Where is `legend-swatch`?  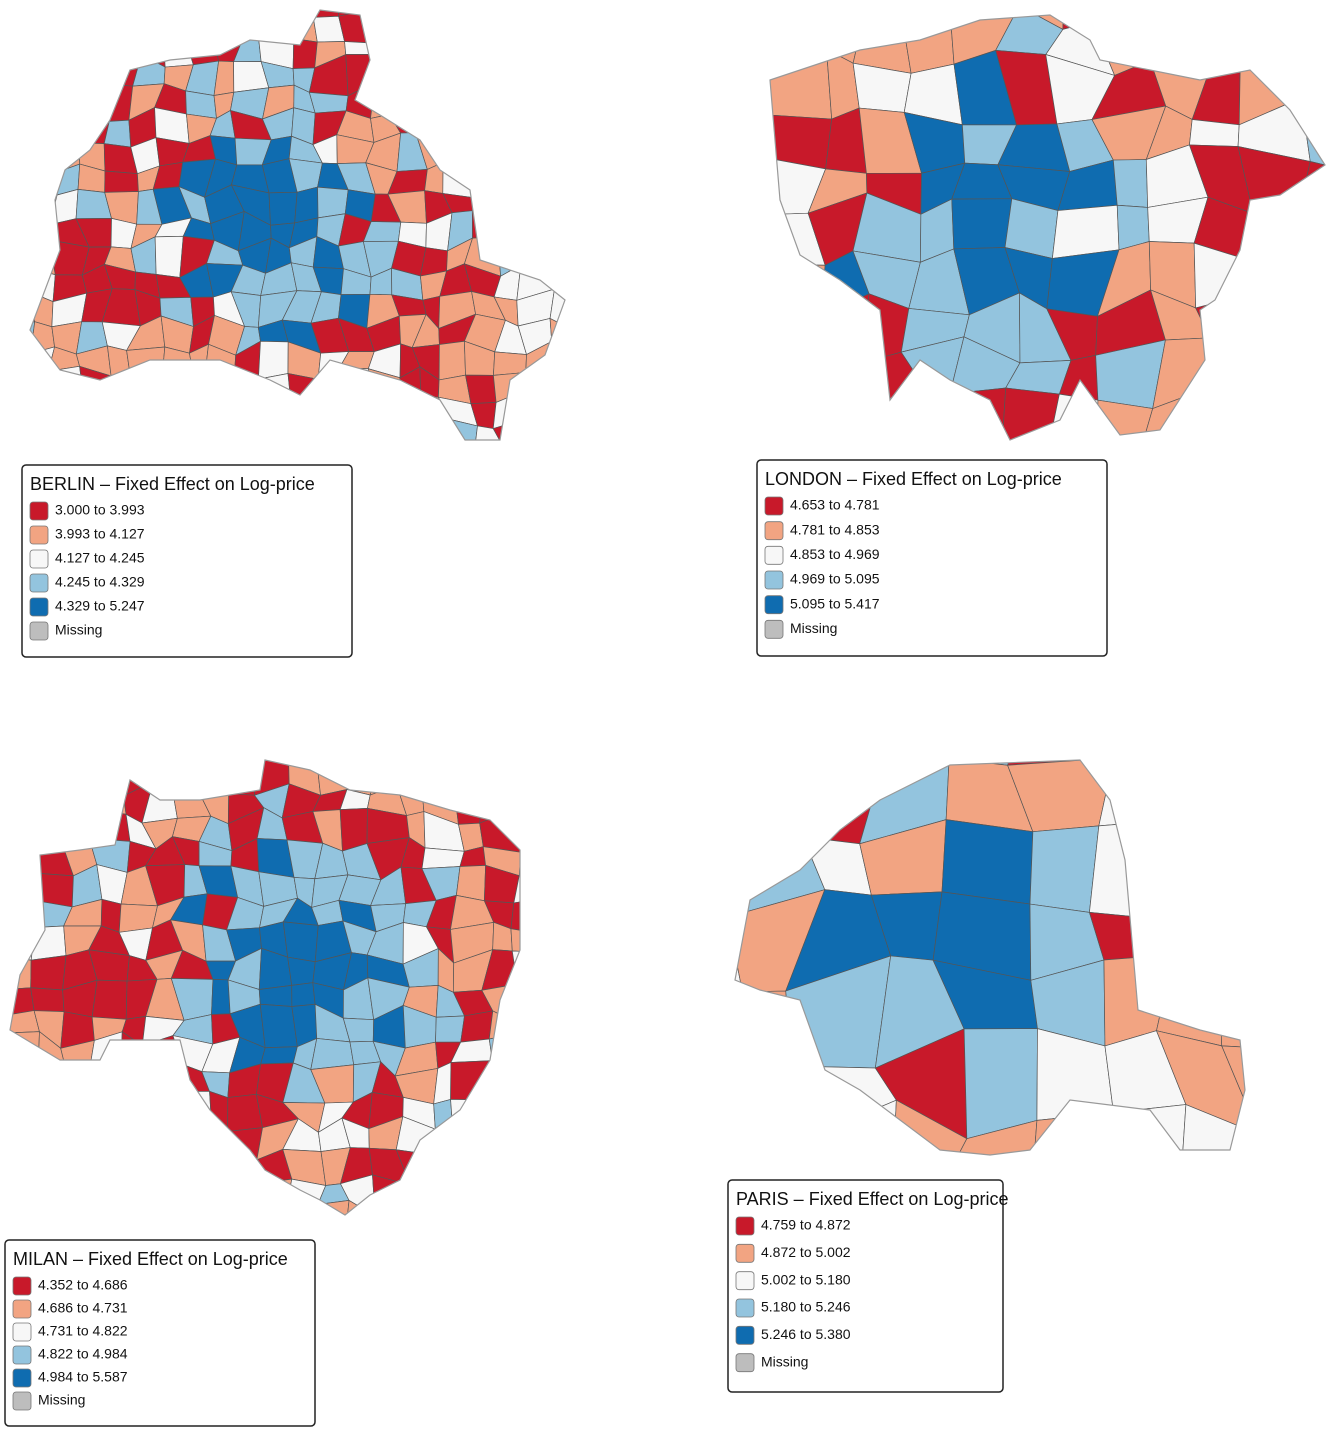
legend-swatch is located at coordinates (774, 629).